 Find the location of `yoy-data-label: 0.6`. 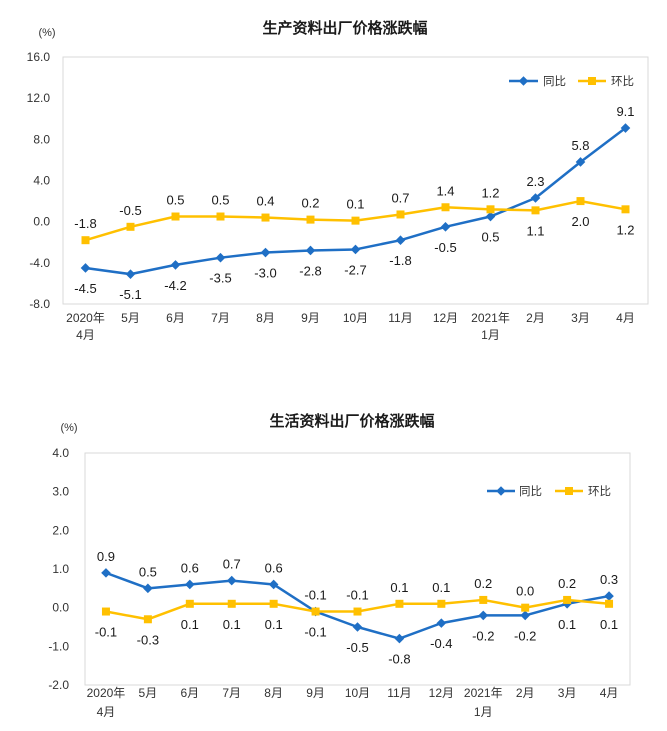

yoy-data-label: 0.6 is located at coordinates (190, 567).